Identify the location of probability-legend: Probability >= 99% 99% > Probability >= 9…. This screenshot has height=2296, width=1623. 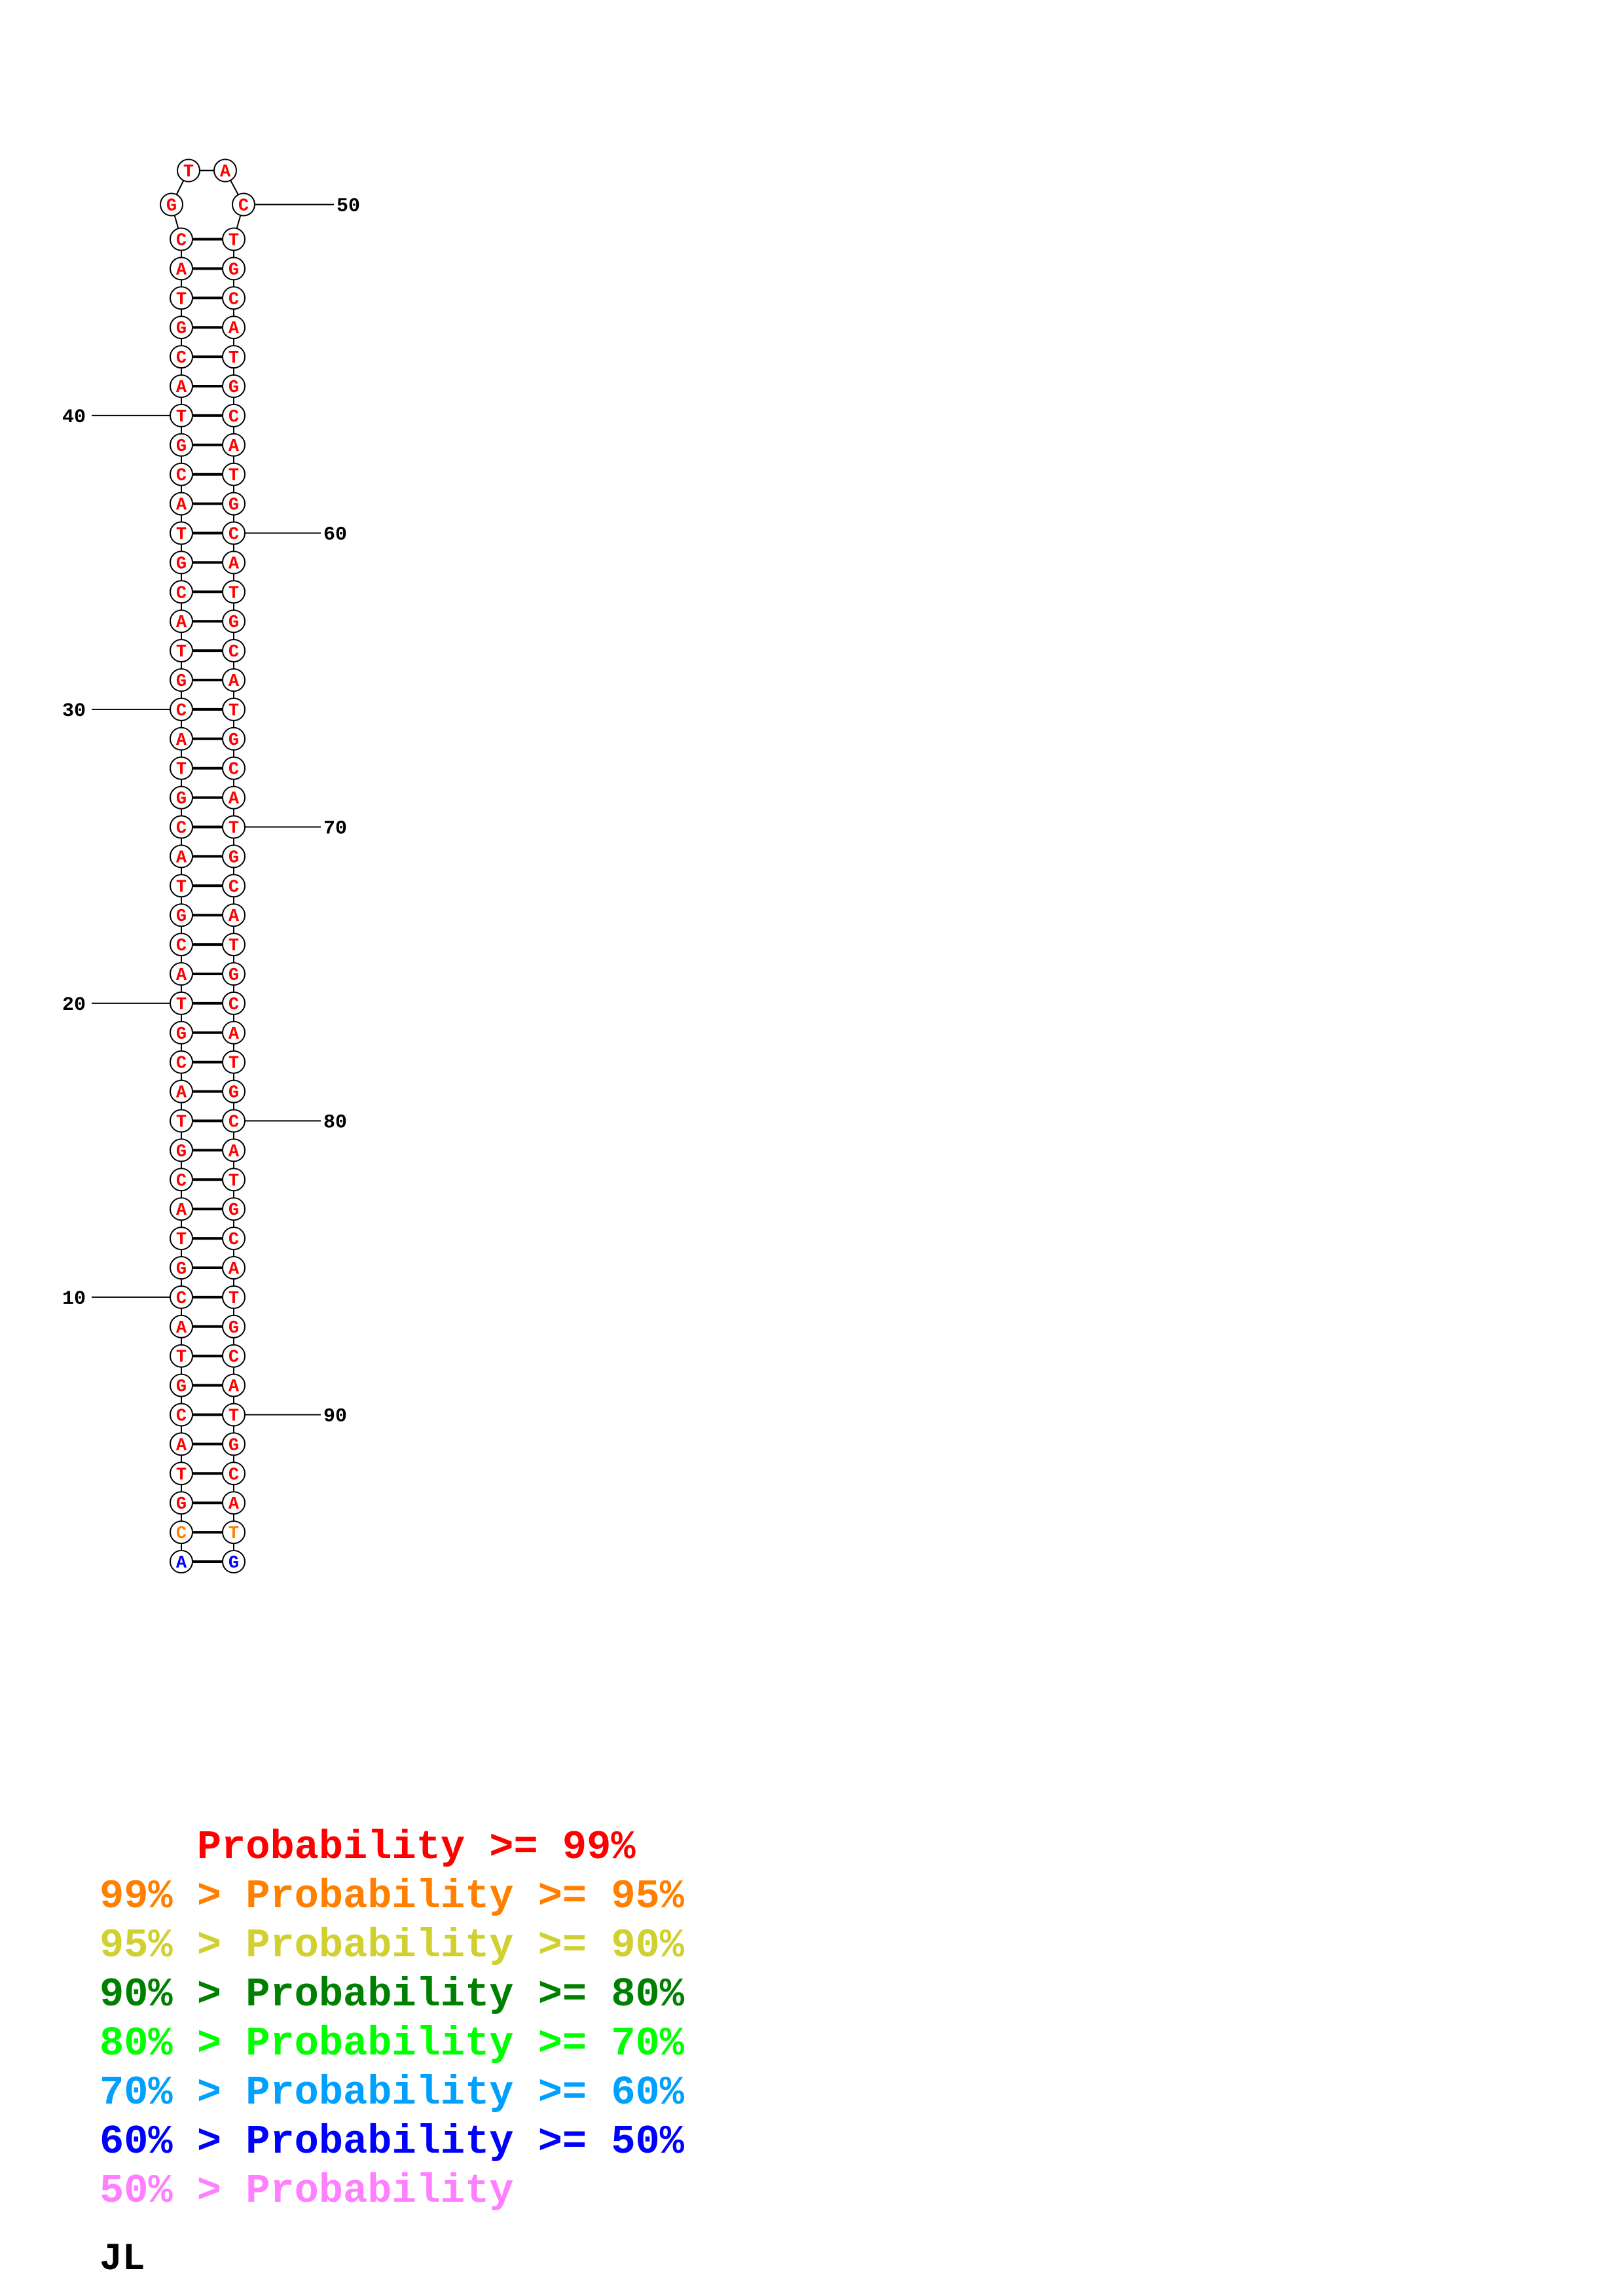
(392, 2019).